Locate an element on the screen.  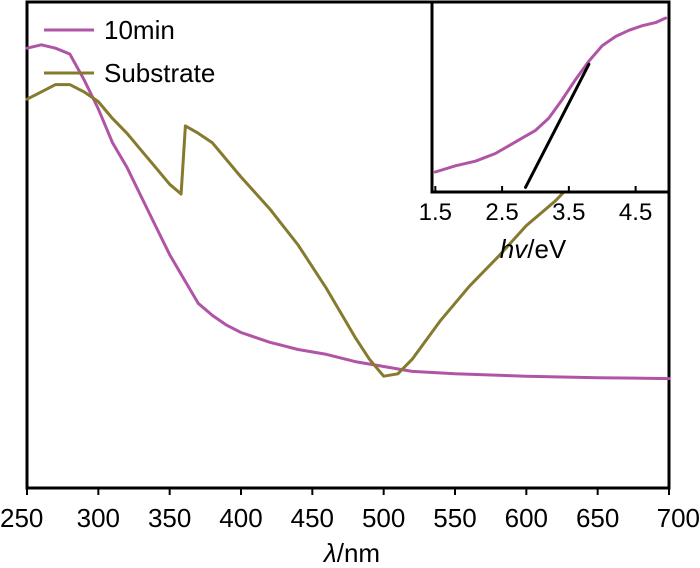
x-tick-label: 600 is located at coordinates (526, 518).